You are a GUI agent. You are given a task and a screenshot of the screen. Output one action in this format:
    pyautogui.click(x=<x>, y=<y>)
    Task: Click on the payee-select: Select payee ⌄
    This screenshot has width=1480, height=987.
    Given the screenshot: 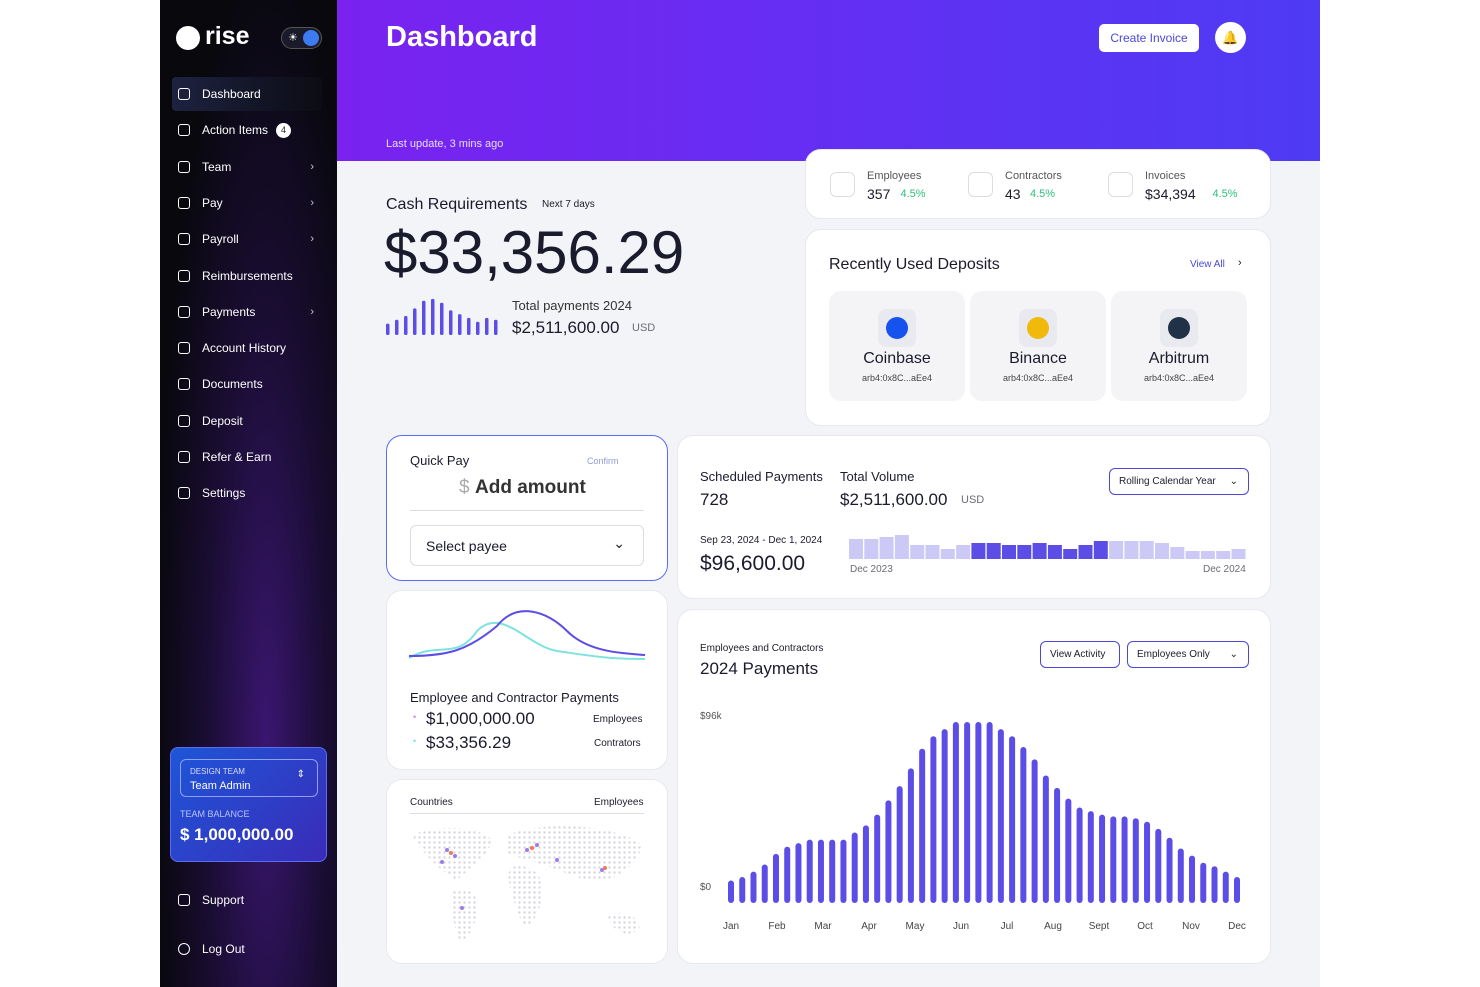 What is the action you would take?
    pyautogui.click(x=527, y=545)
    